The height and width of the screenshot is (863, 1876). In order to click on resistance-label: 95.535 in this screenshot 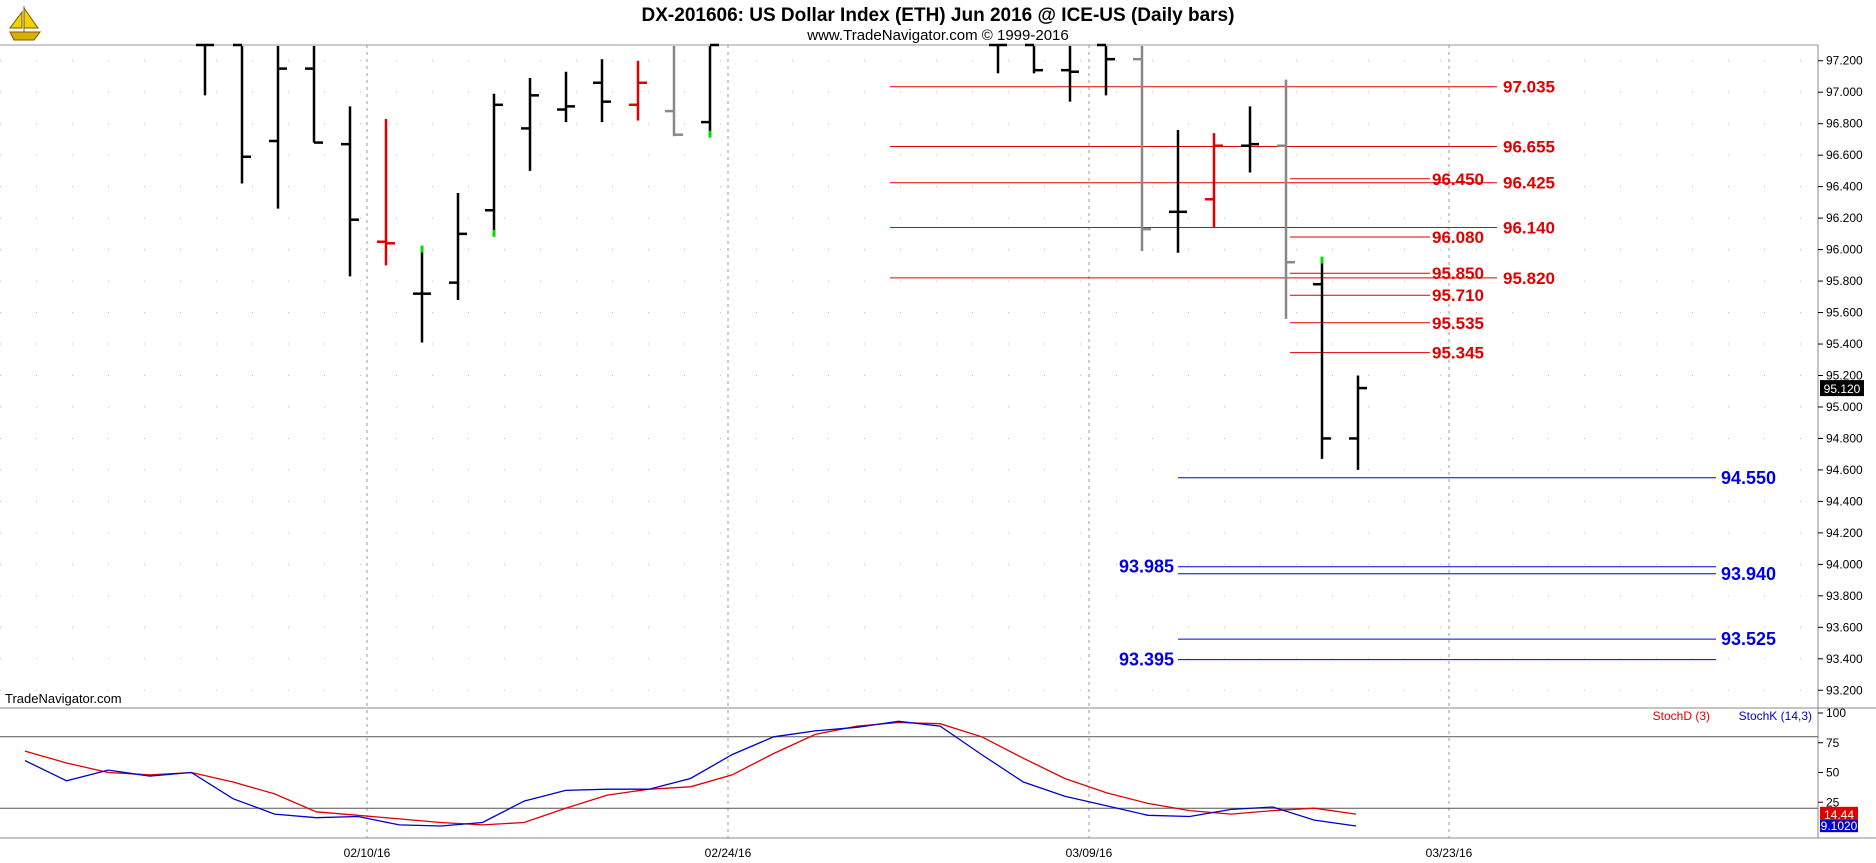, I will do `click(1458, 323)`.